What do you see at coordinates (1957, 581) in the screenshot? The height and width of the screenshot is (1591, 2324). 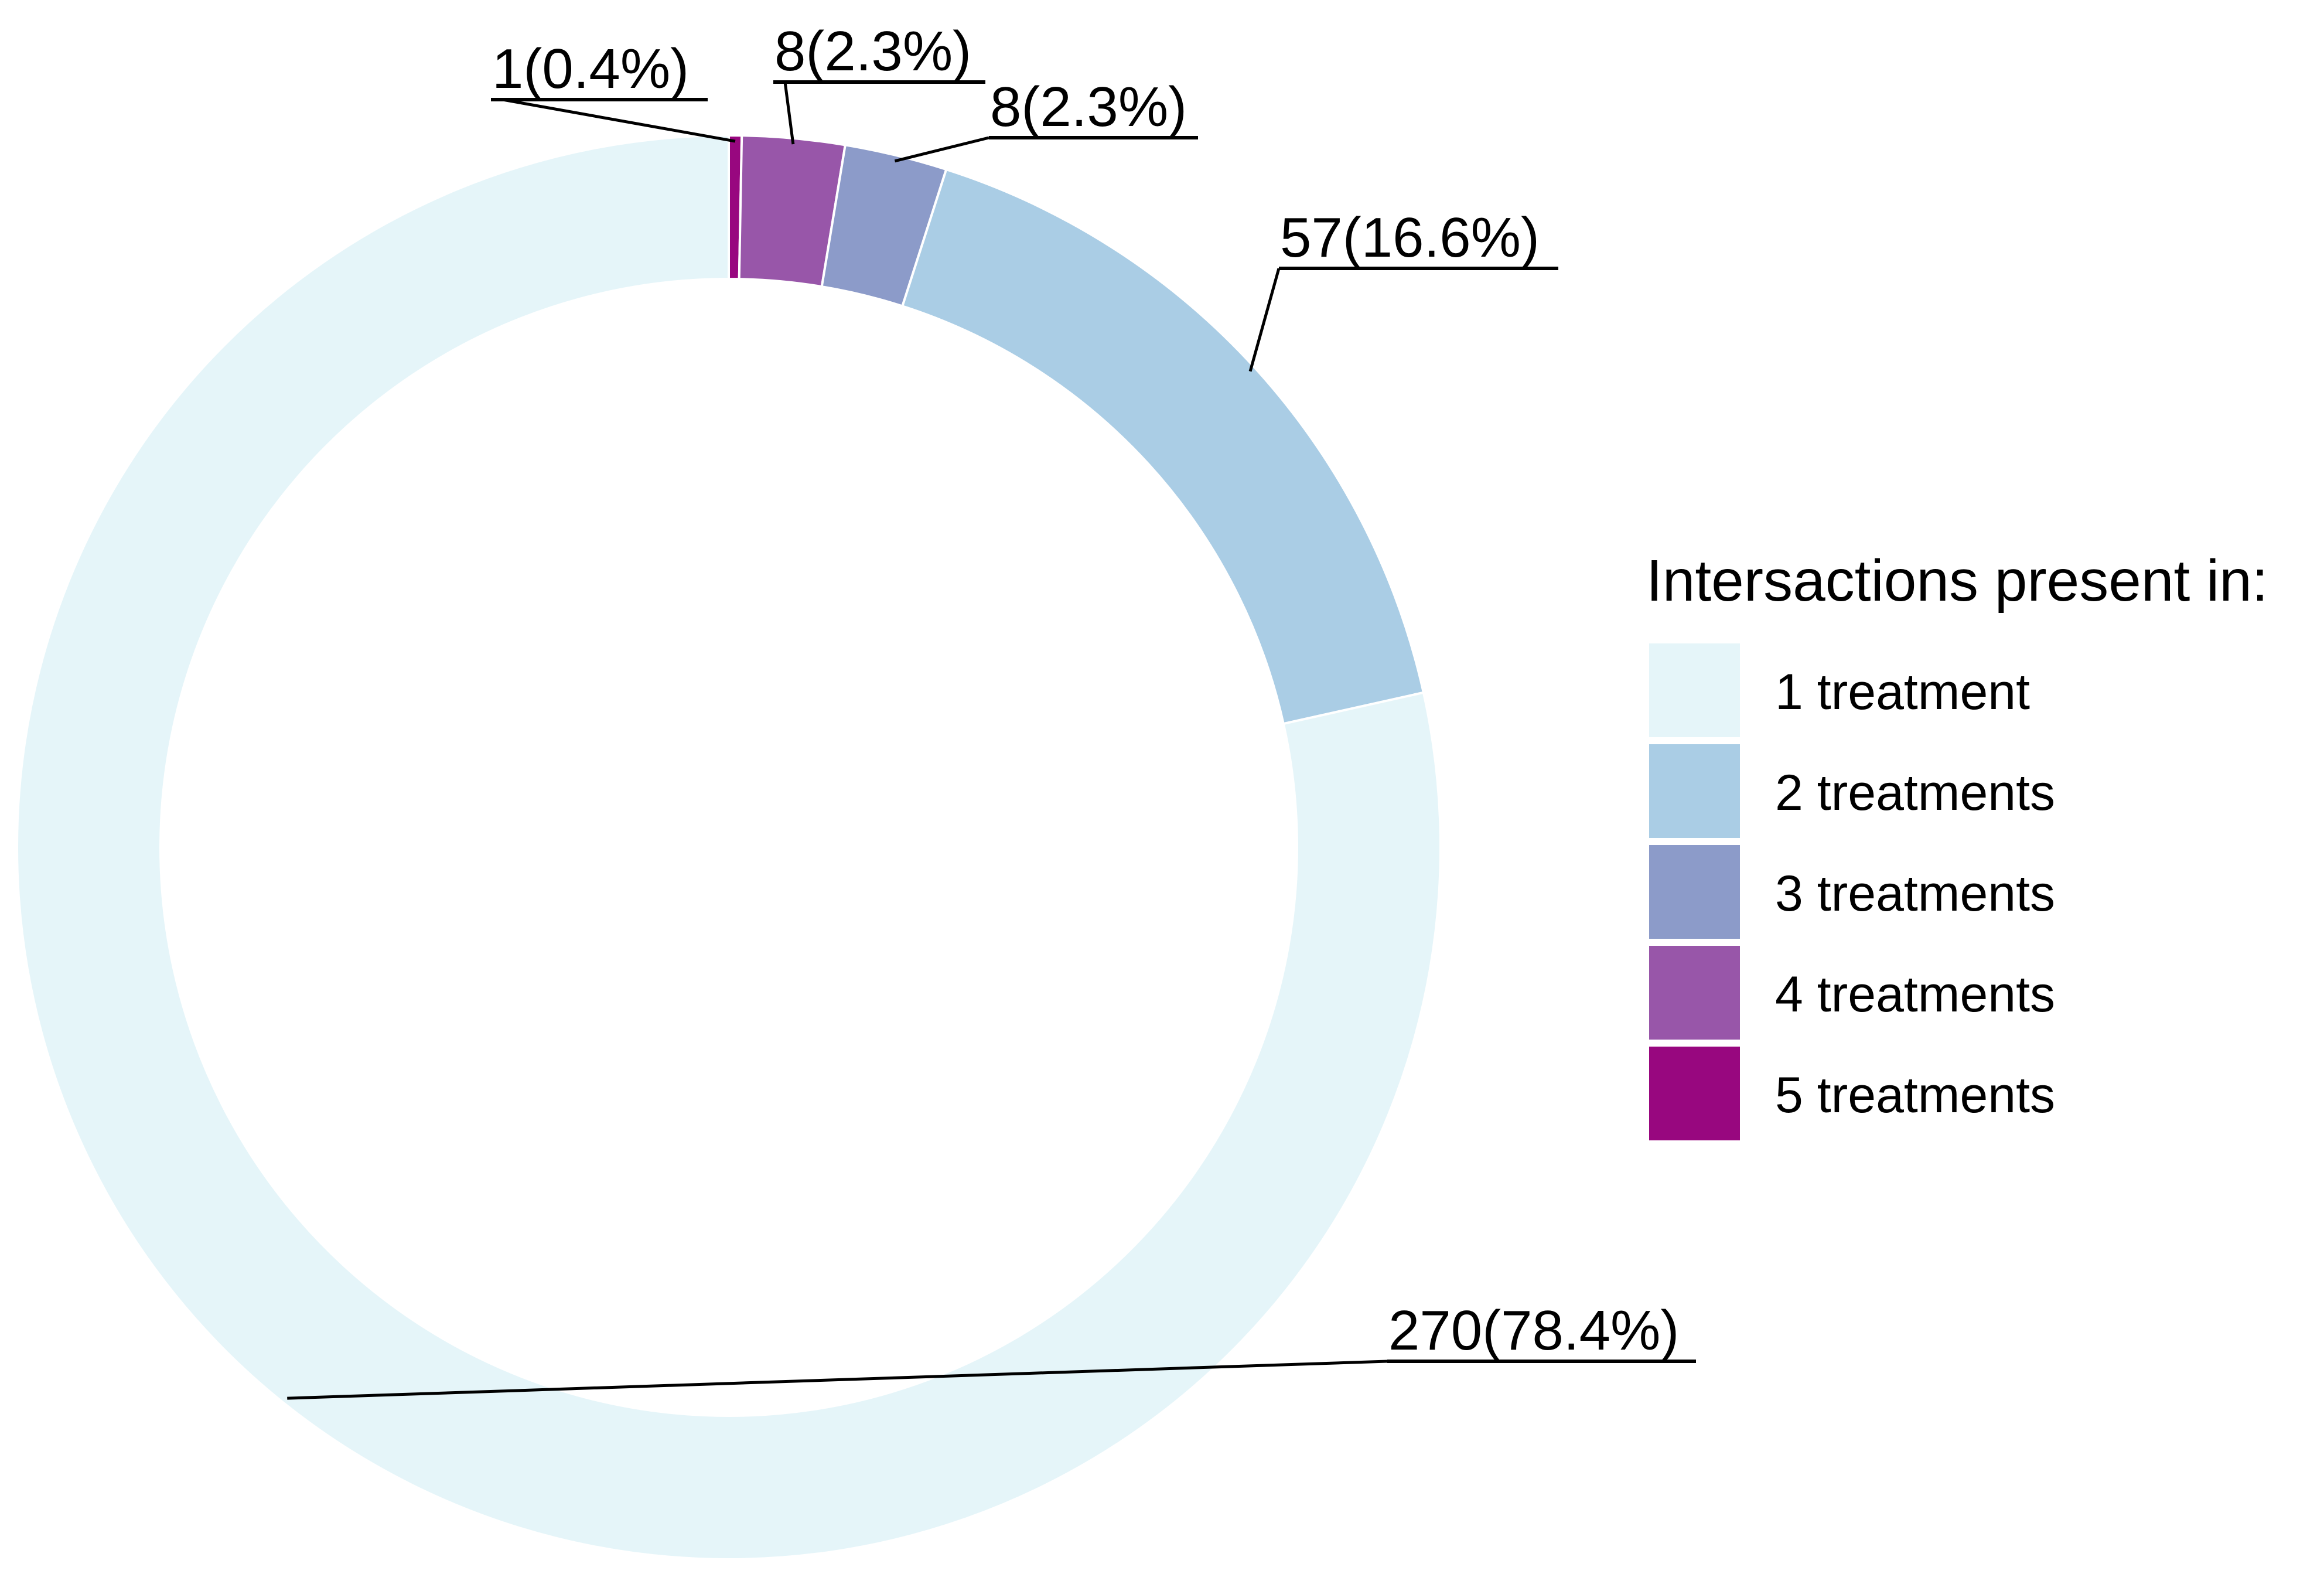 I see `legend-title: Intersactions present in:` at bounding box center [1957, 581].